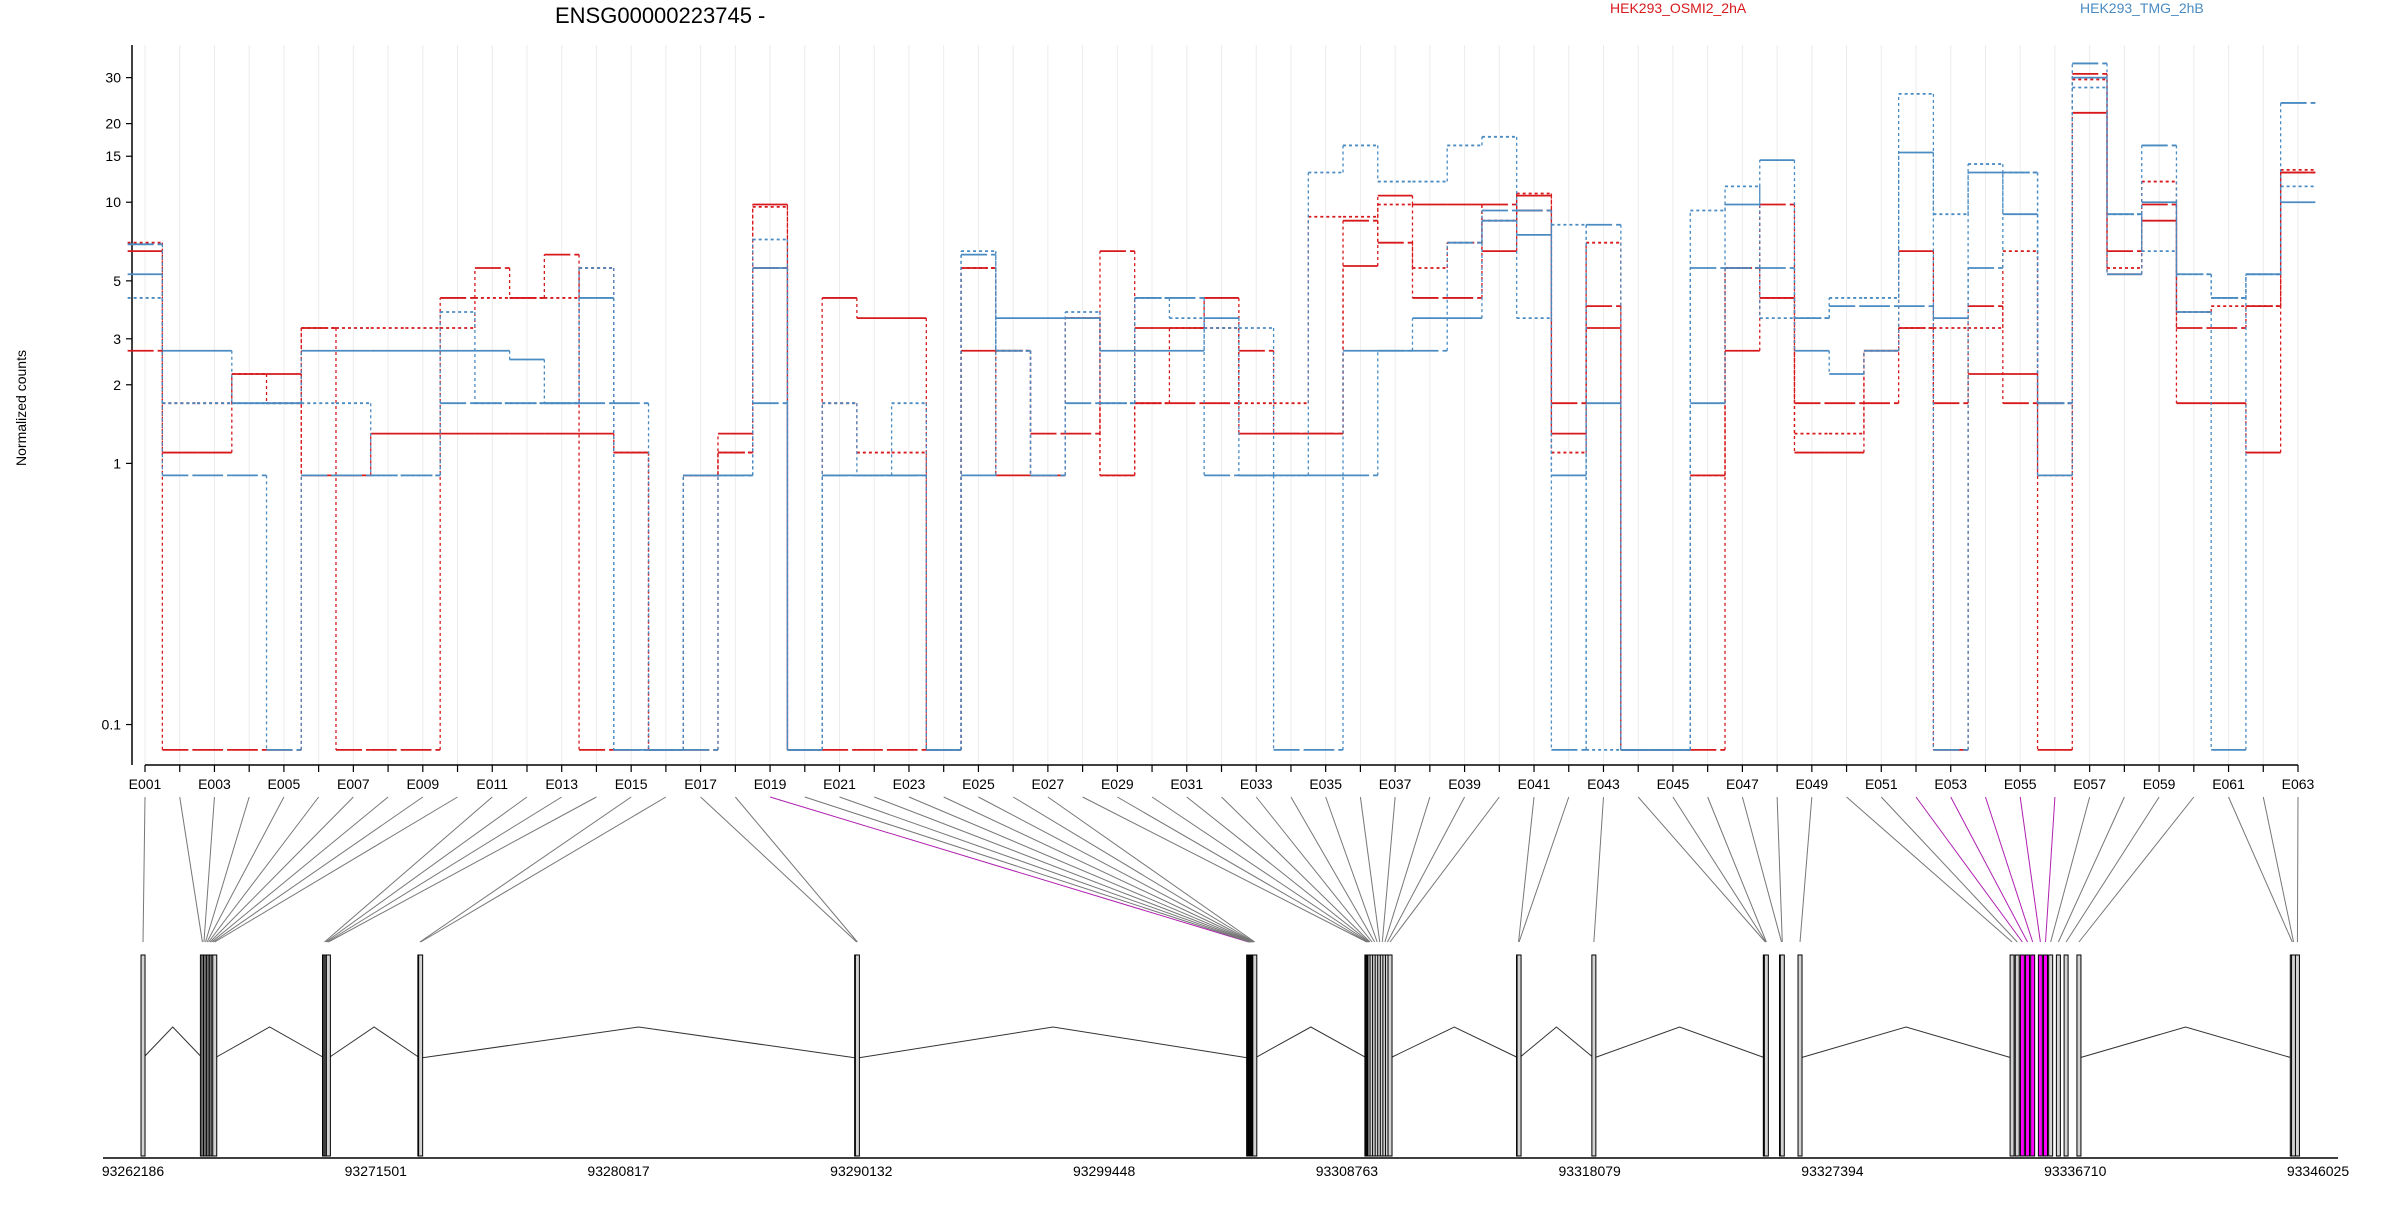 Image resolution: width=2400 pixels, height=1205 pixels. What do you see at coordinates (1881, 784) in the screenshot?
I see `x-tick-label: E051` at bounding box center [1881, 784].